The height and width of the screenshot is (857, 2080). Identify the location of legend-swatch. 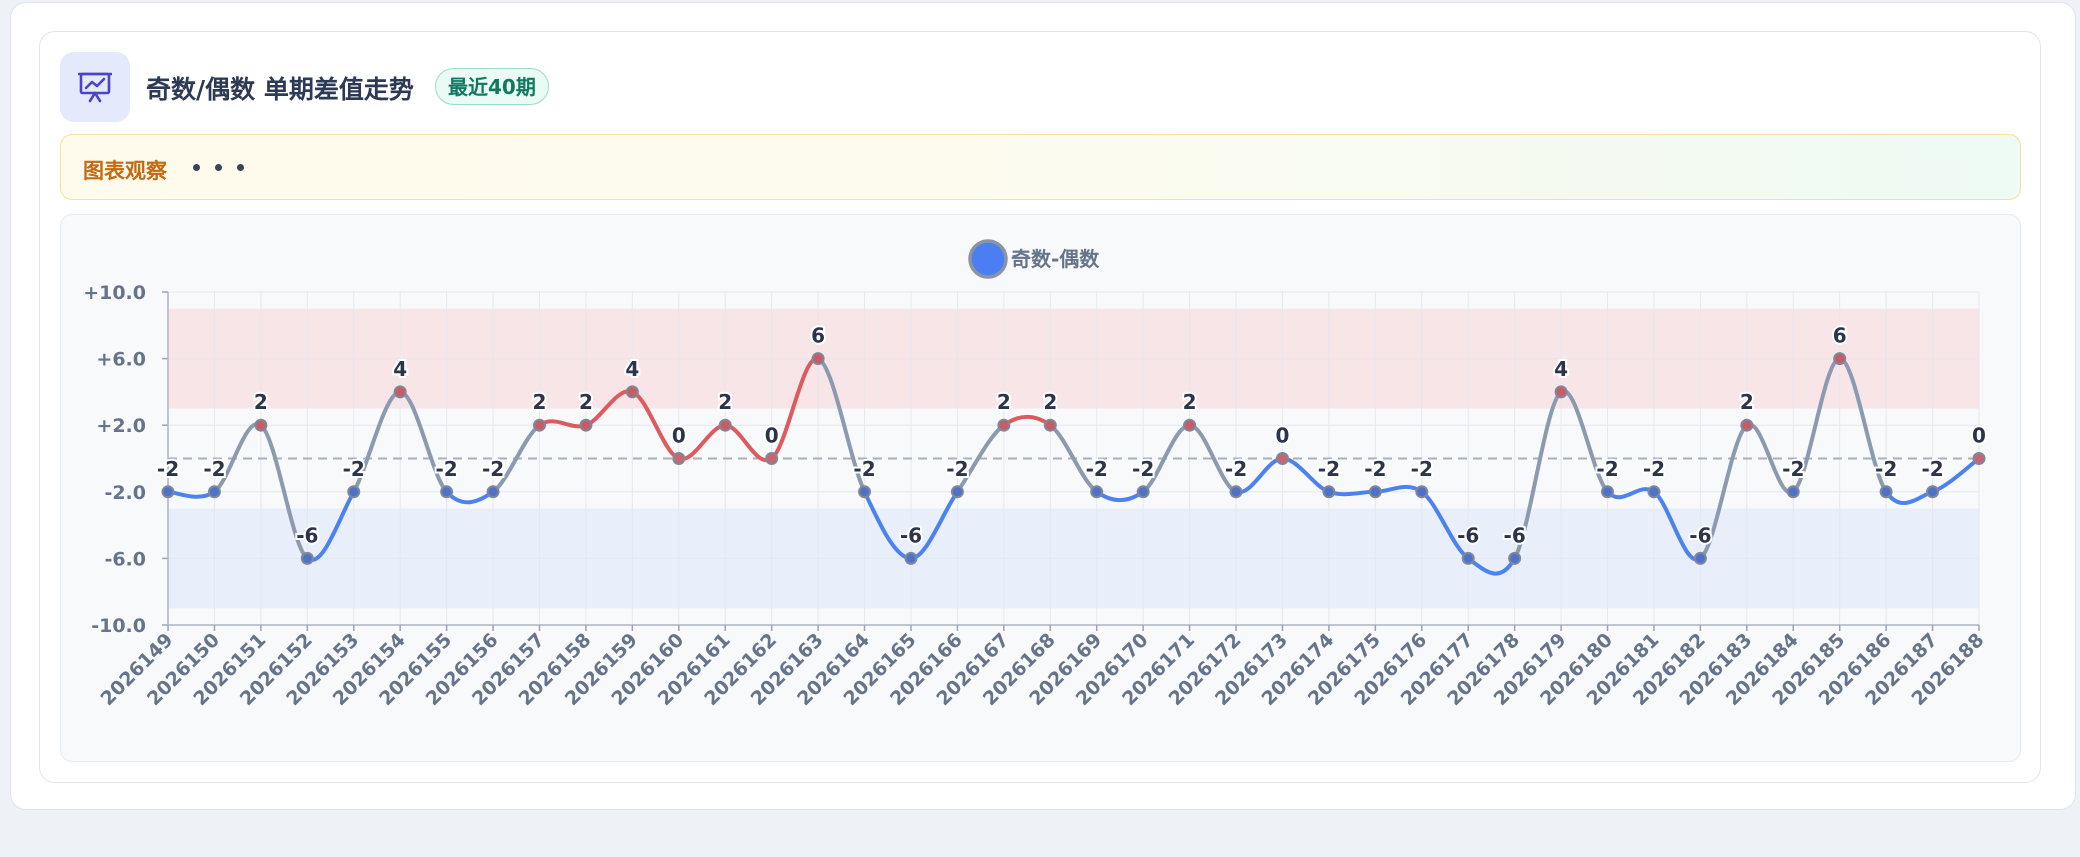
(988, 259).